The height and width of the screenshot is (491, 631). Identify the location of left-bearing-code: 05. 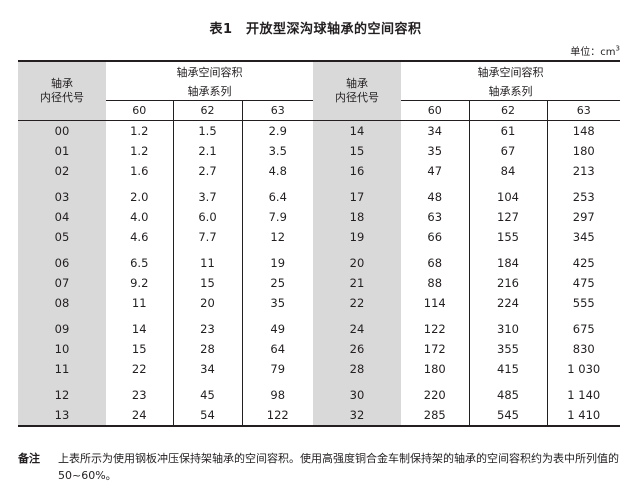
(62, 237).